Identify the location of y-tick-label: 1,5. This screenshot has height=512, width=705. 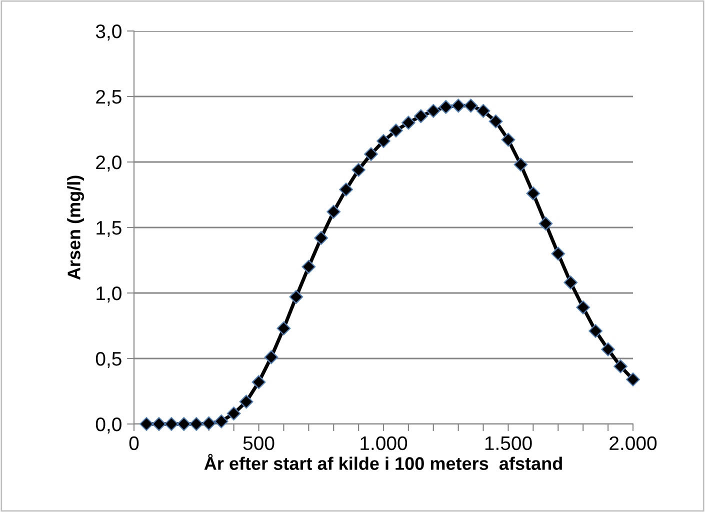
(109, 229).